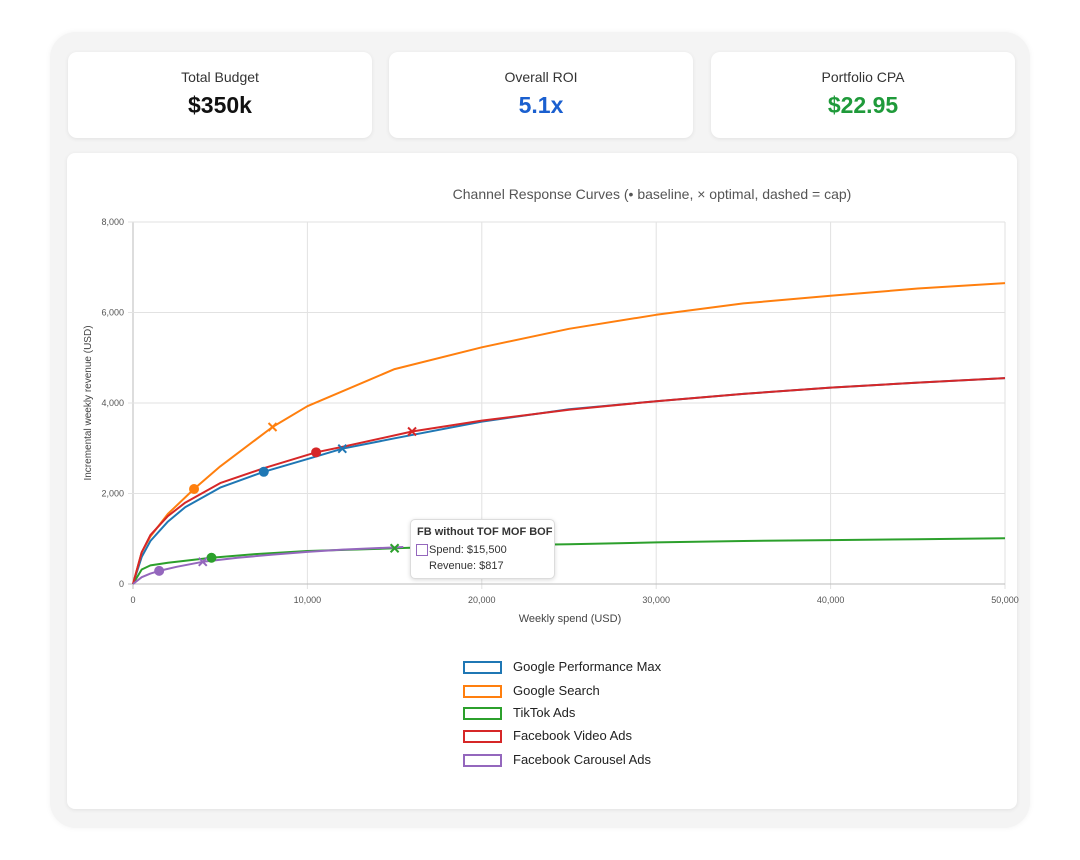 The image size is (1080, 860). Describe the element at coordinates (220, 77) in the screenshot. I see `kpi-label: Total Budget` at that location.